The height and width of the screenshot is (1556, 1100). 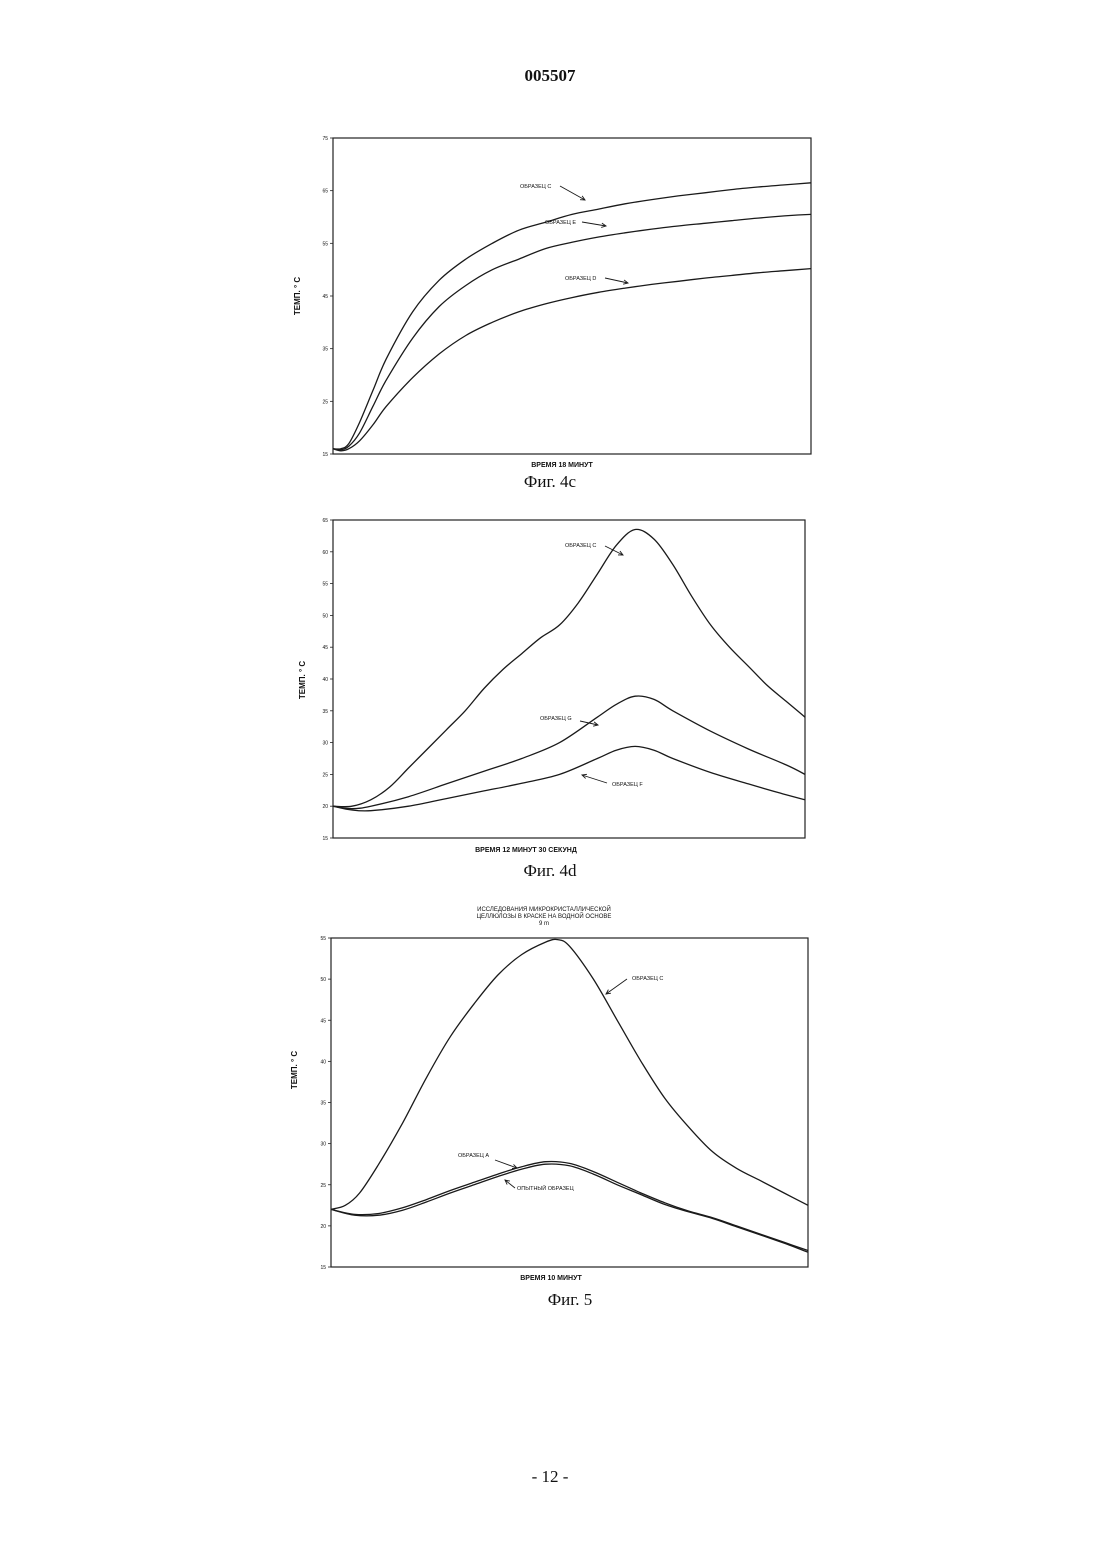 I want to click on series-line-образец-а, so click(x=569, y=1206).